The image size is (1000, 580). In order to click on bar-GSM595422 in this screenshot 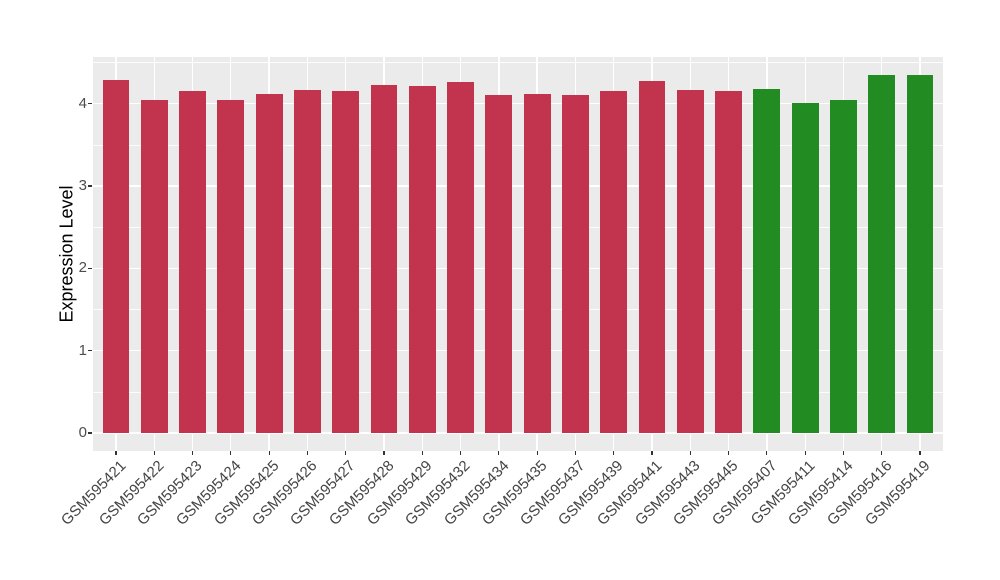, I will do `click(154, 266)`.